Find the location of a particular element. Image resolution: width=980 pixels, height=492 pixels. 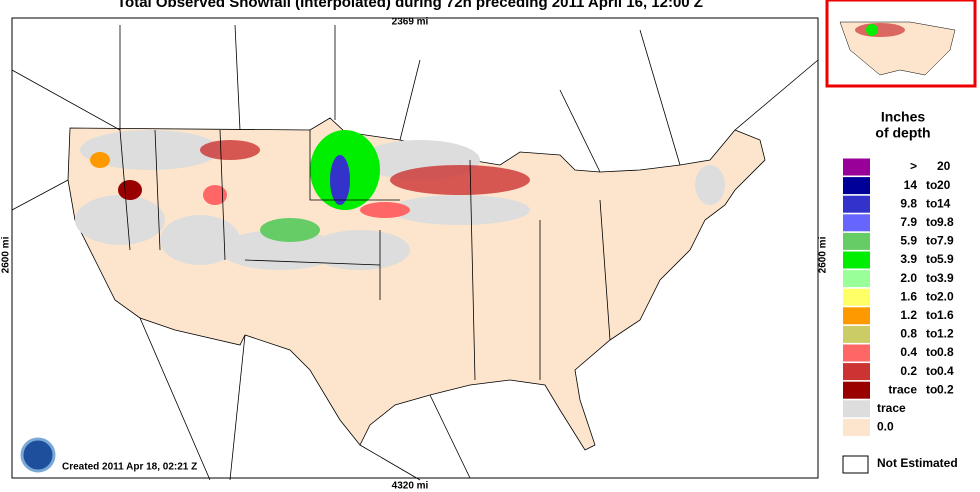

legend-low: 0.4 is located at coordinates (908, 352).